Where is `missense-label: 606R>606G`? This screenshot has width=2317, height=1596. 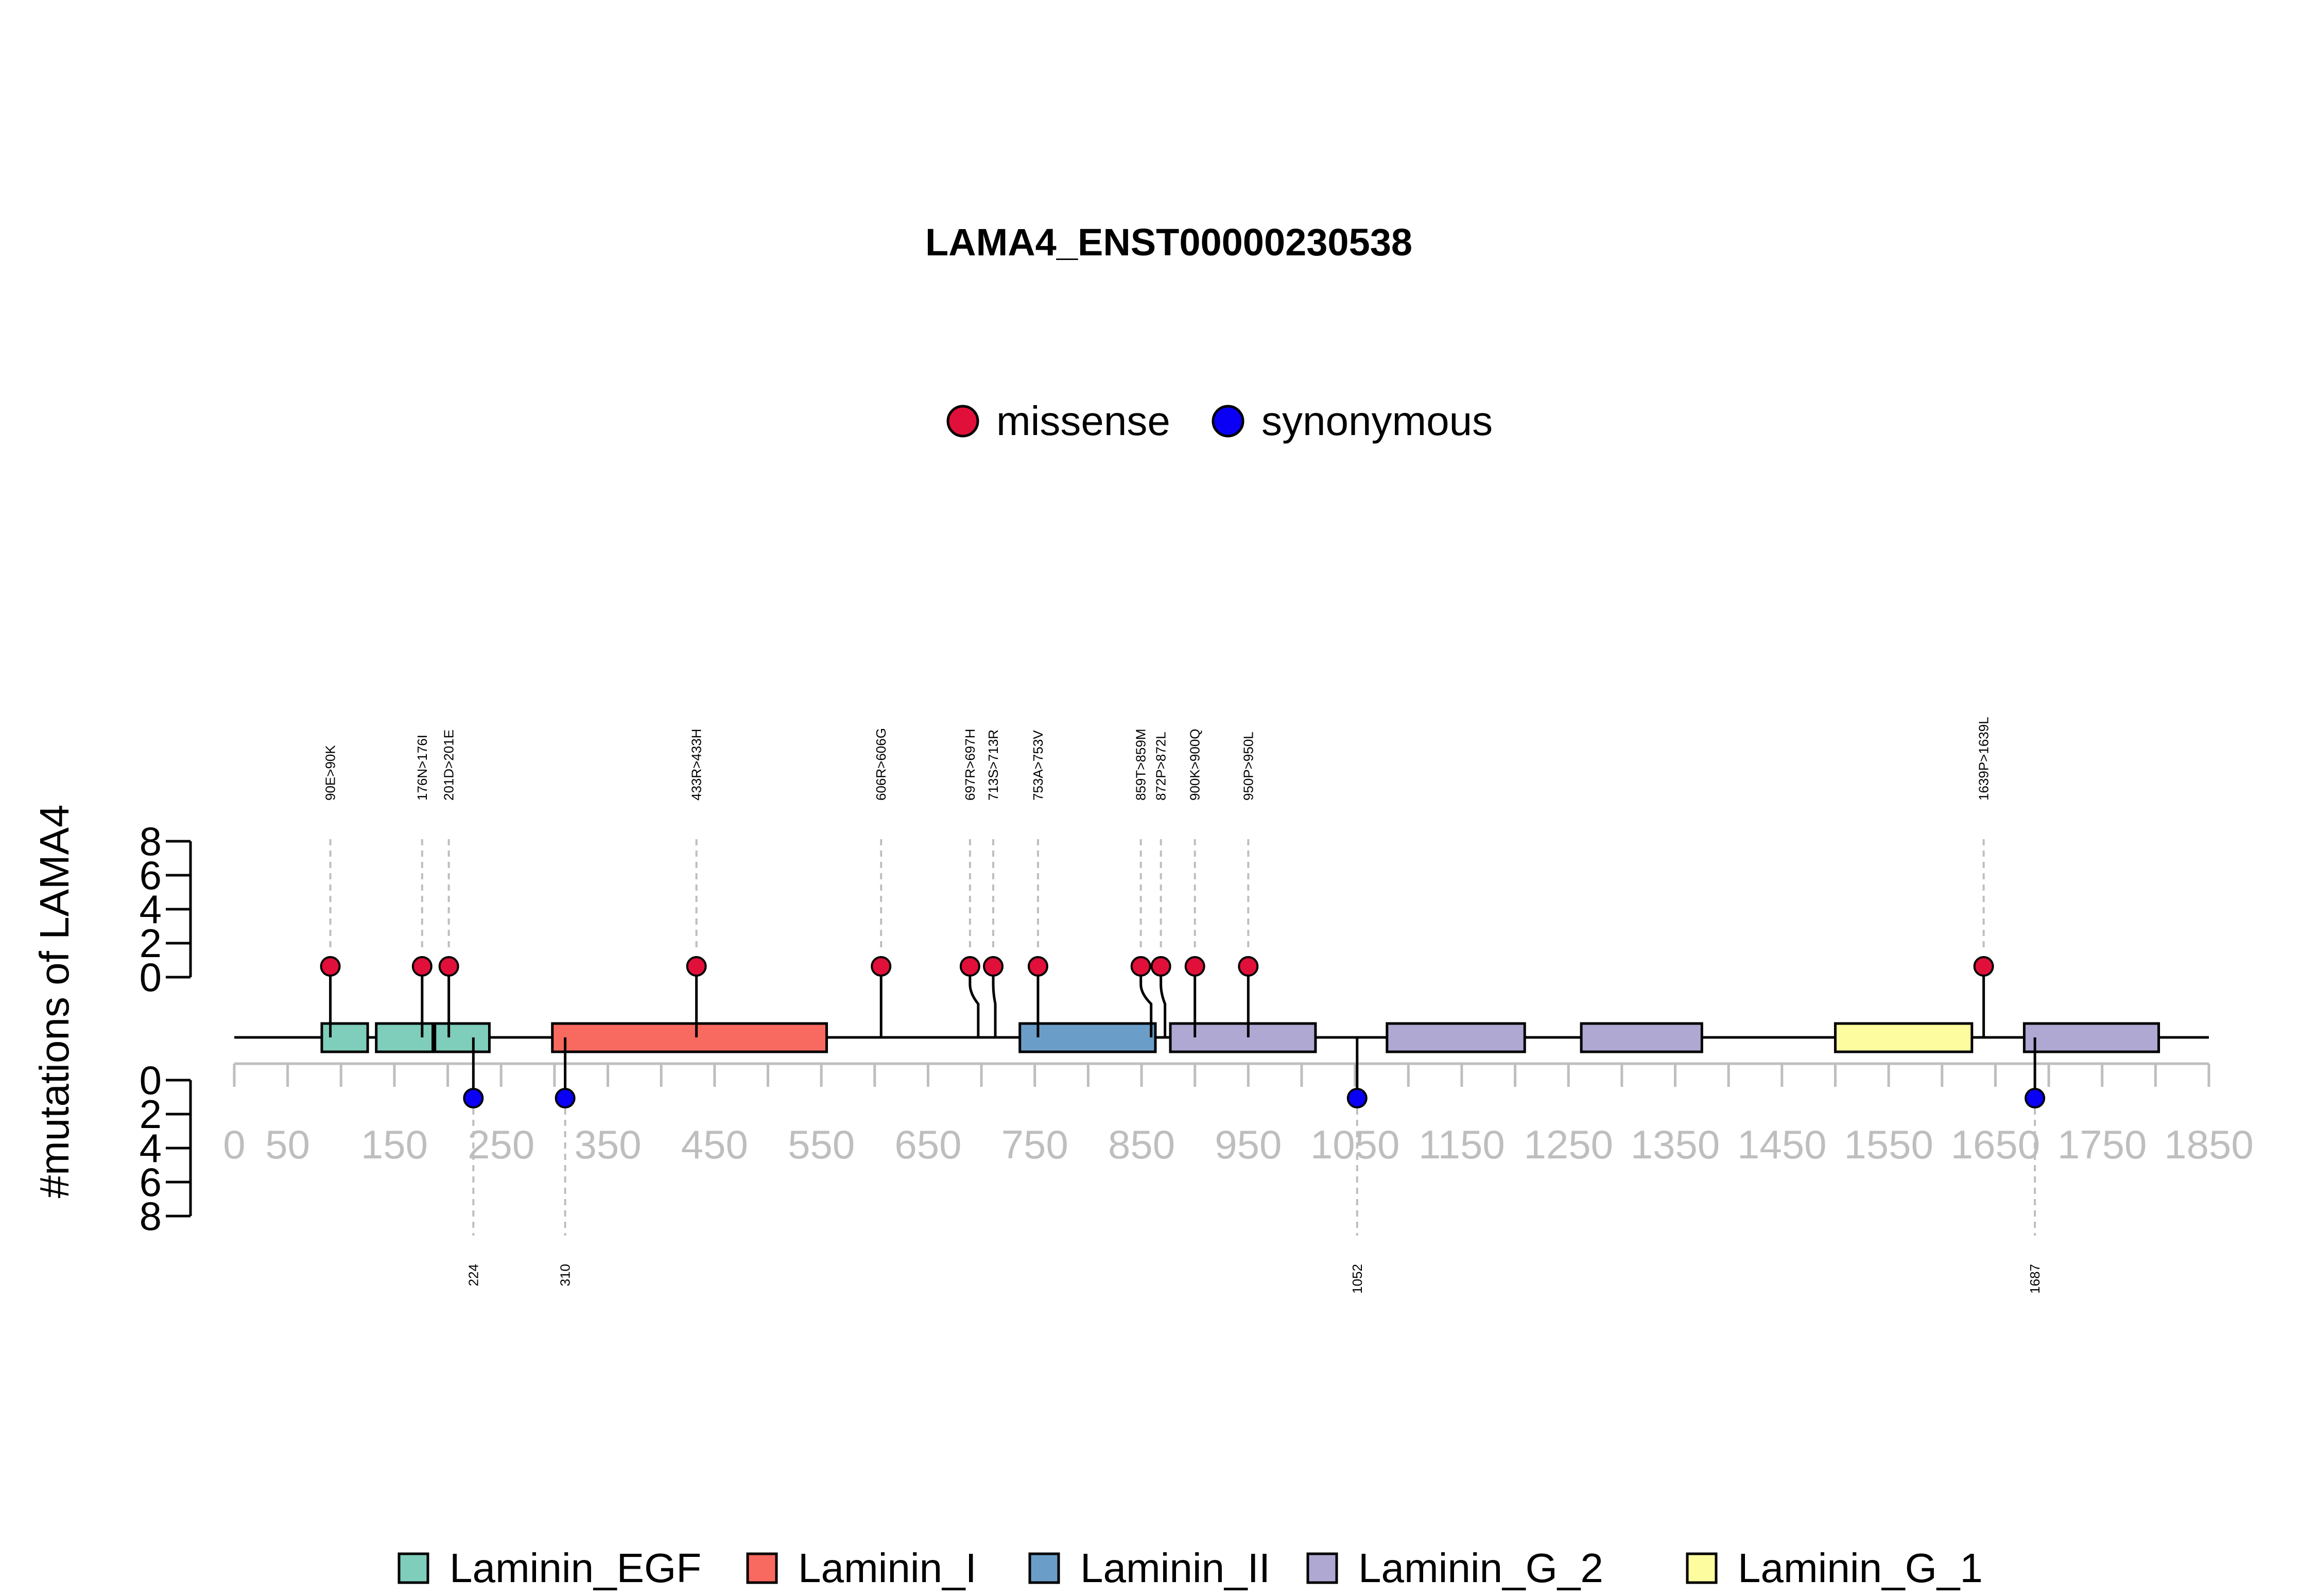 missense-label: 606R>606G is located at coordinates (881, 764).